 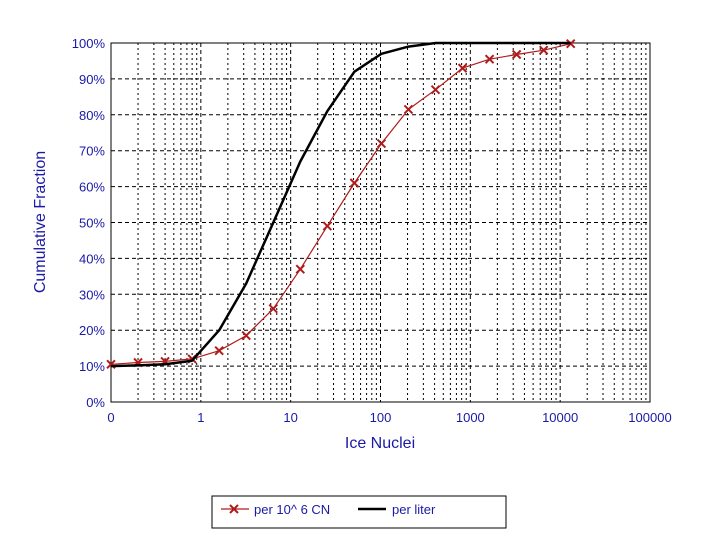 I want to click on legend-marker-per-10-6-cn, so click(x=234, y=509).